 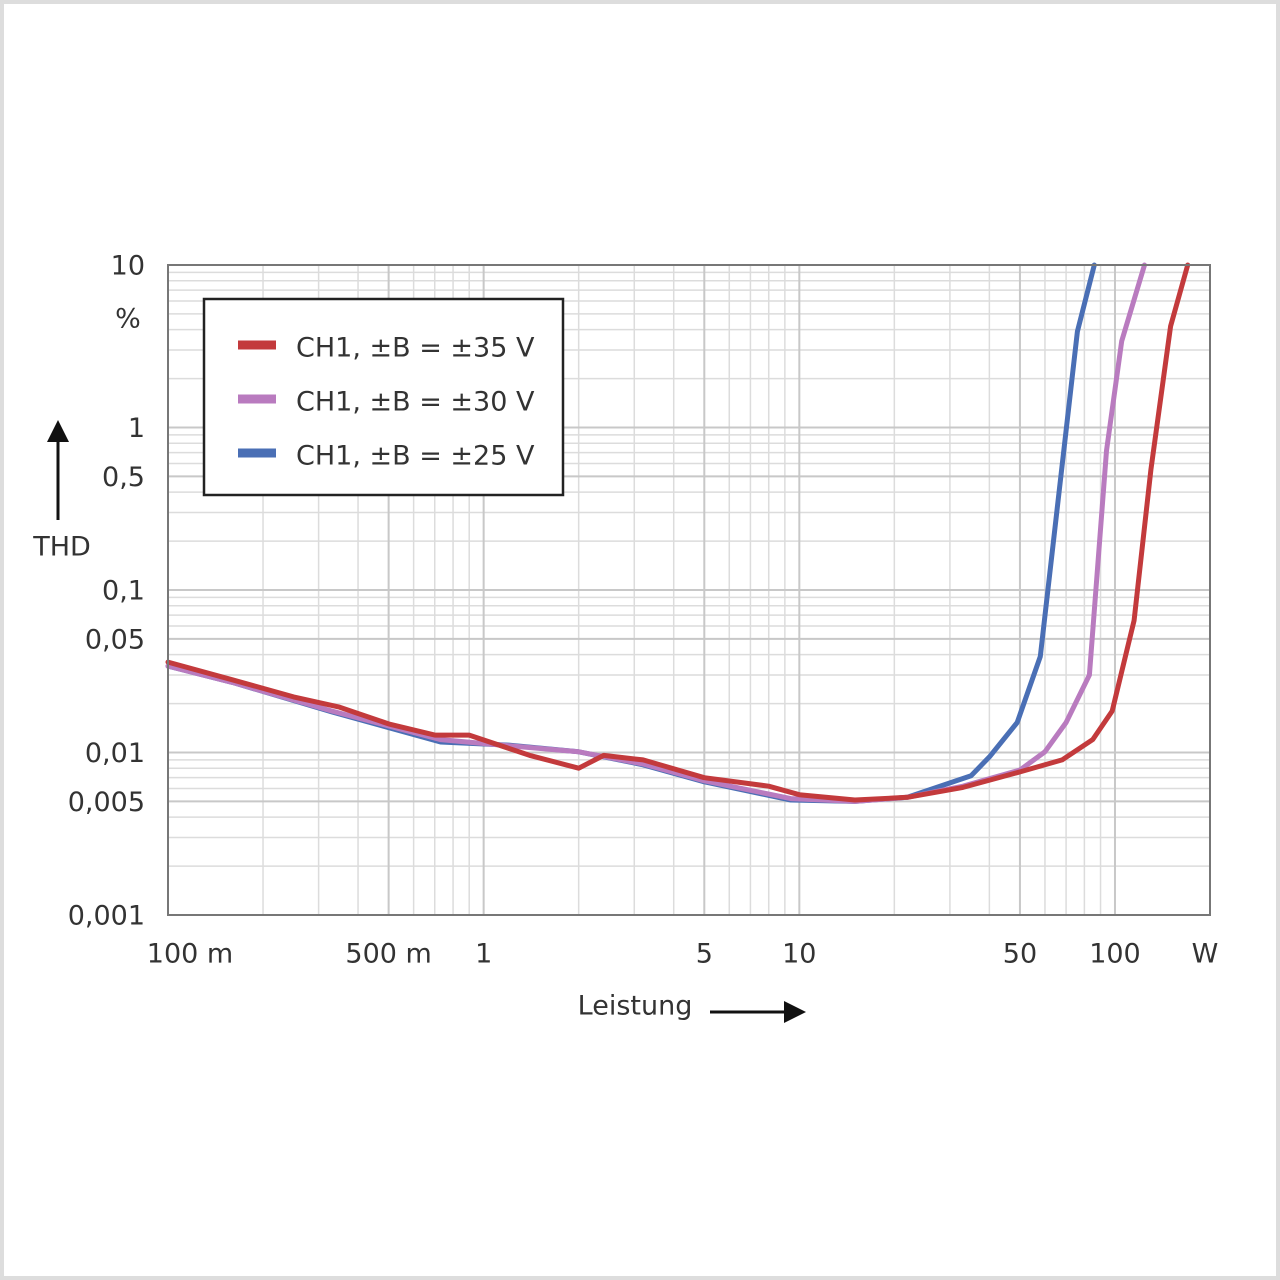 I want to click on y-unit: %, so click(x=128, y=319).